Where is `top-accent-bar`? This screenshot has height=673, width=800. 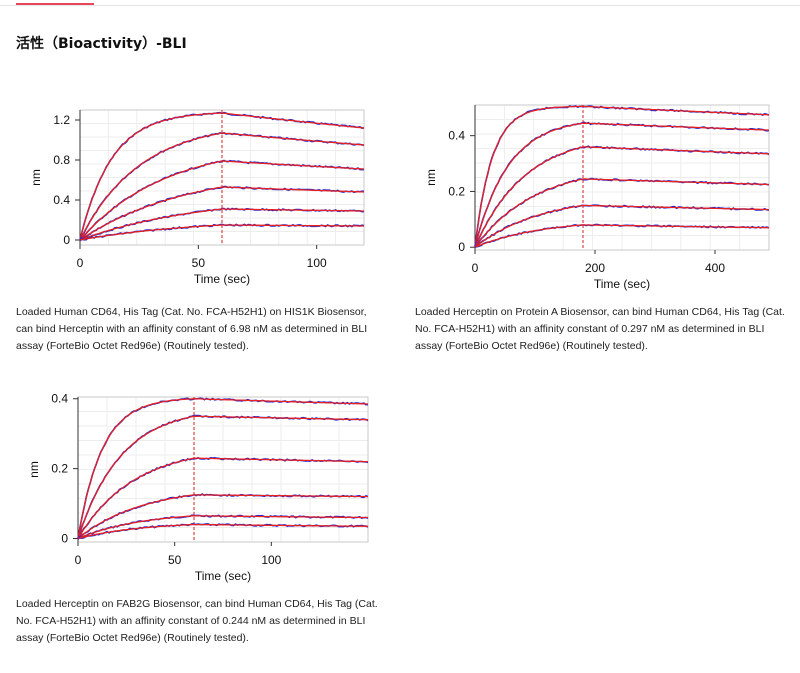
top-accent-bar is located at coordinates (55, 4).